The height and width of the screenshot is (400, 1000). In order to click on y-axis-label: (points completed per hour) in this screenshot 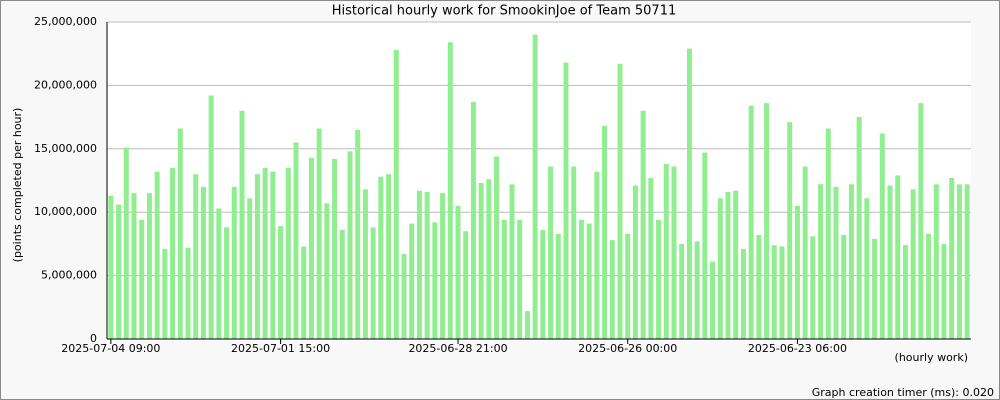, I will do `click(17, 185)`.